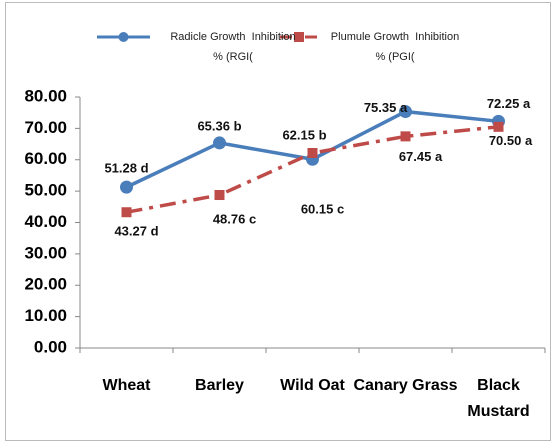 This screenshot has width=552, height=443. I want to click on data-label: 75.35 a, so click(386, 107).